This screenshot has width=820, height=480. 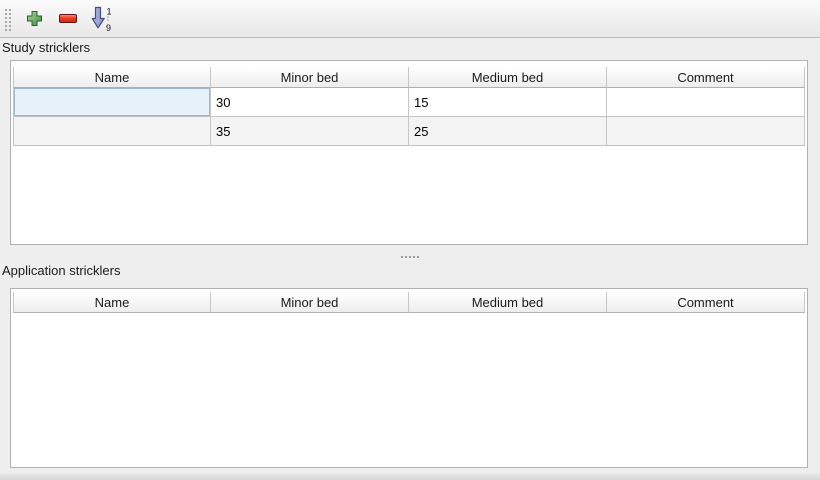 I want to click on remove-row-button, so click(x=68, y=19).